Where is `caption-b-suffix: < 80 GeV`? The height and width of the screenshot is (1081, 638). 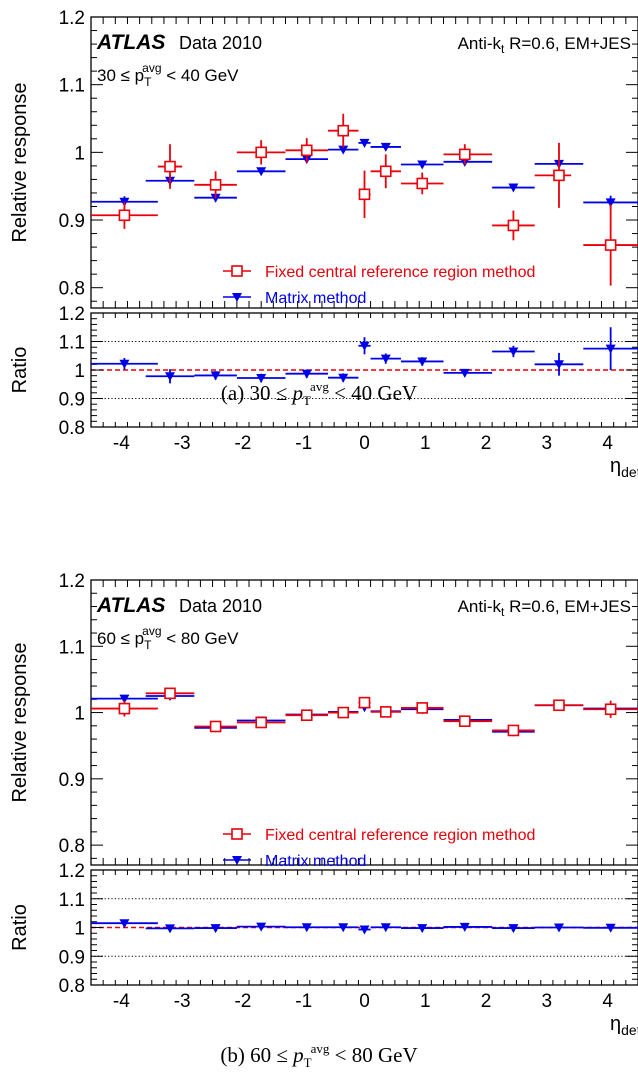 caption-b-suffix: < 80 GeV is located at coordinates (373, 1055).